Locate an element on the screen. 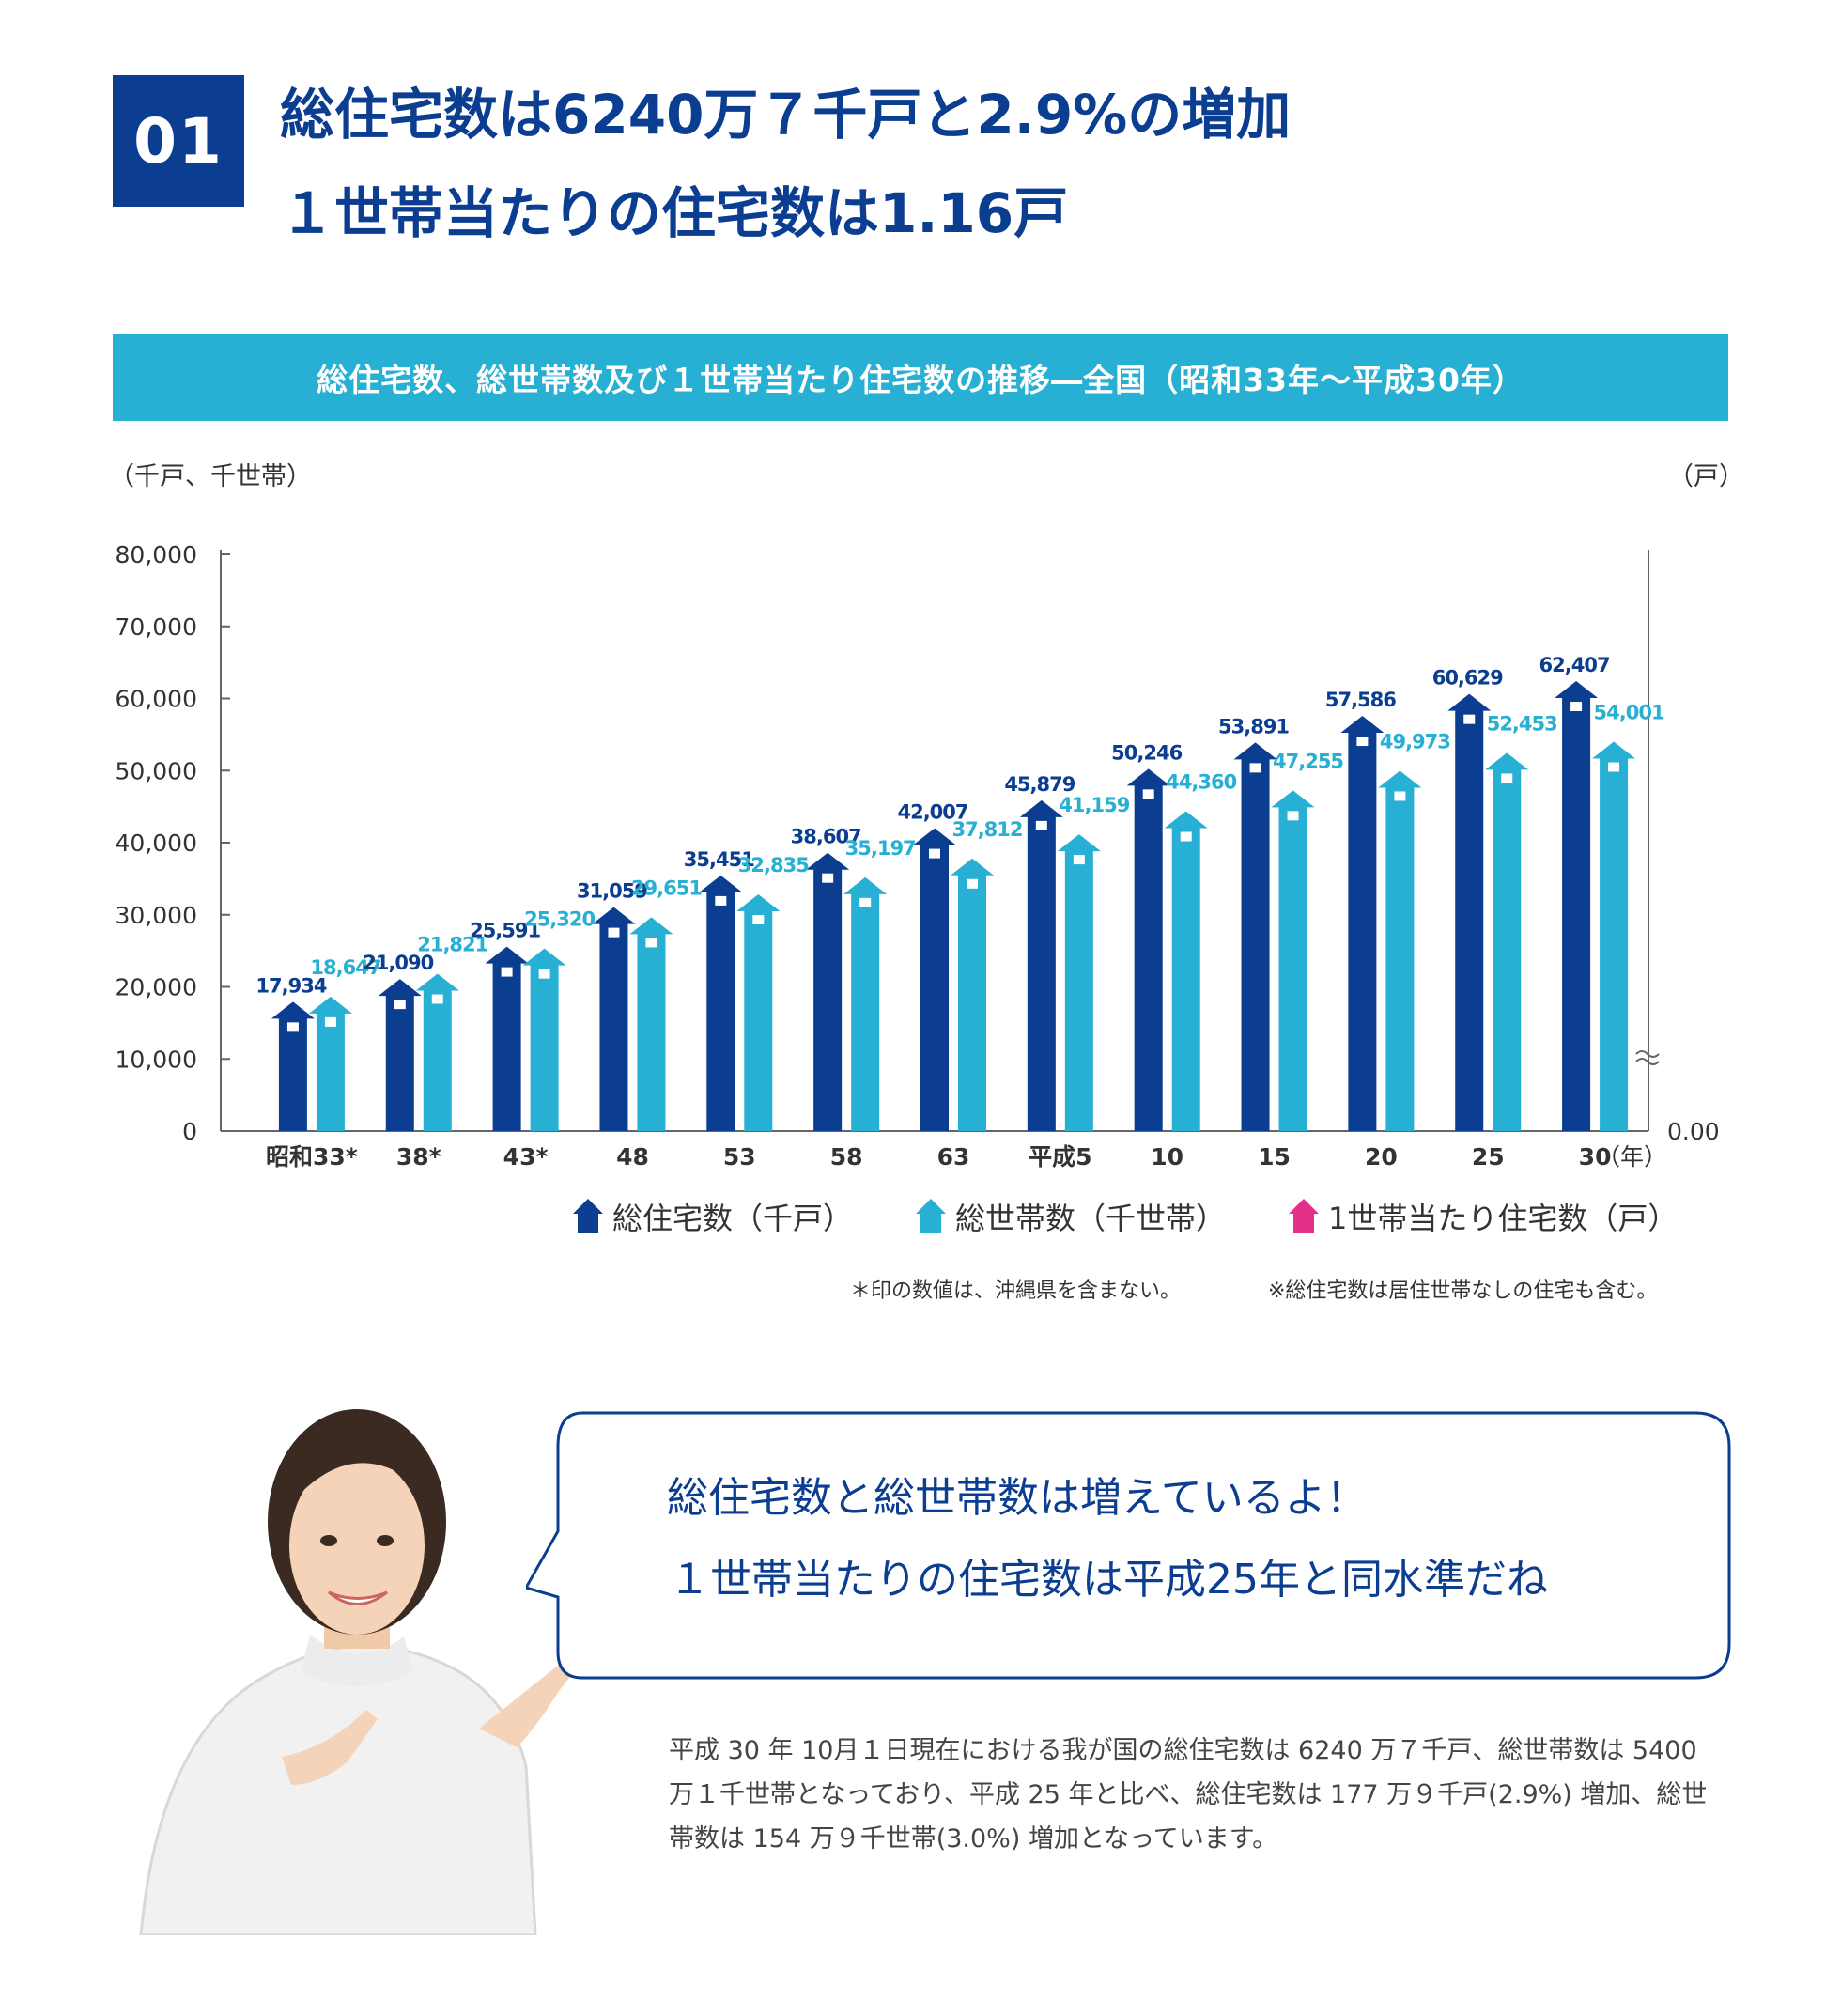 This screenshot has width=1841, height=2016. x-tick-label: 15 is located at coordinates (1274, 1157).